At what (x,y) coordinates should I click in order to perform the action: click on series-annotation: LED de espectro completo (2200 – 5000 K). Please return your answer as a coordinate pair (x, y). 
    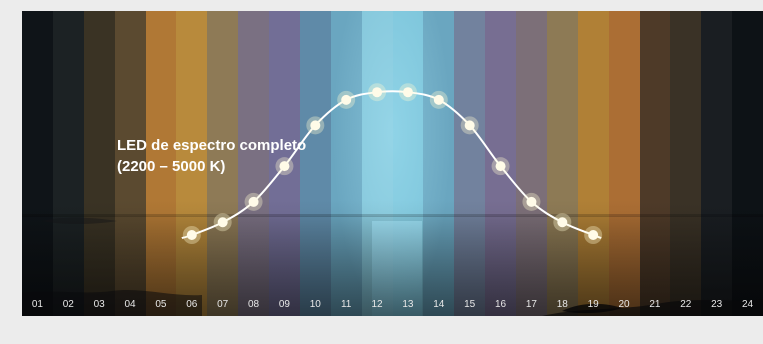
    Looking at the image, I should click on (211, 156).